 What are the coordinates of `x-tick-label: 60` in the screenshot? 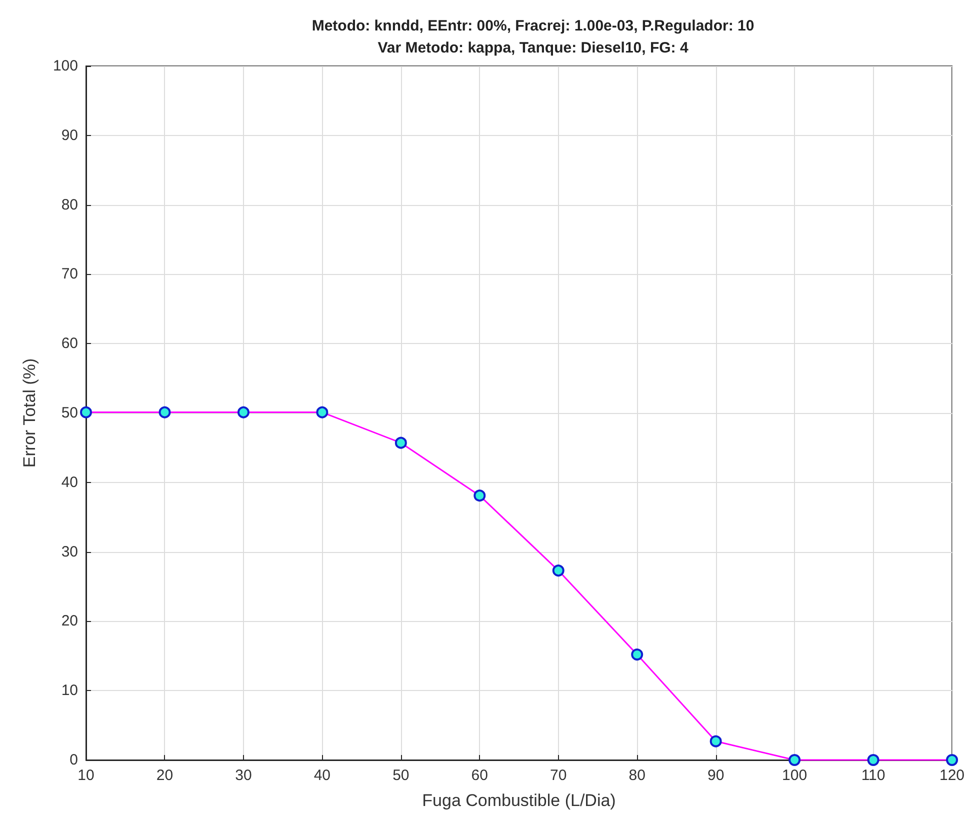 It's located at (479, 775).